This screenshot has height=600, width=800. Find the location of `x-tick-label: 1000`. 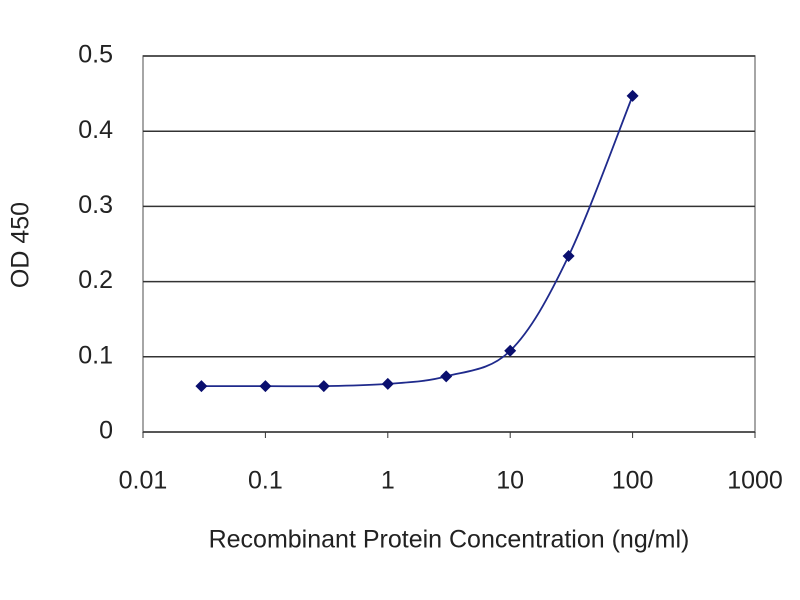

x-tick-label: 1000 is located at coordinates (755, 481).